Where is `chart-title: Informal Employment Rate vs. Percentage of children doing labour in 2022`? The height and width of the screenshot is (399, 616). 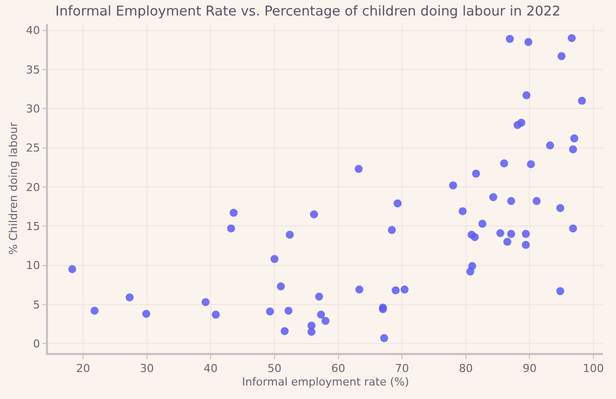
chart-title: Informal Employment Rate vs. Percentage of children doing labour in 2022 is located at coordinates (308, 11).